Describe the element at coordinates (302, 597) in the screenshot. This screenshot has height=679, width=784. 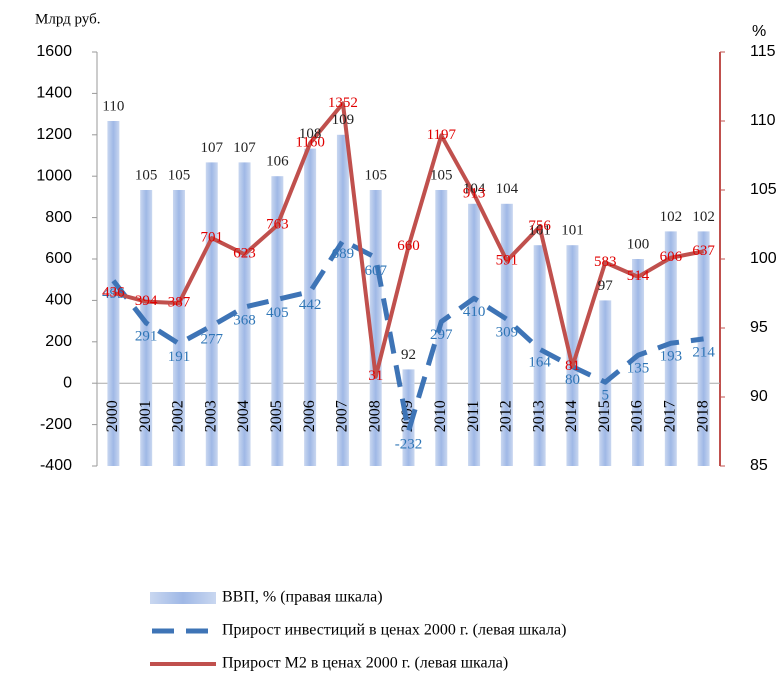
I see `legend-label: ВВП, % (правая шкала)` at that location.